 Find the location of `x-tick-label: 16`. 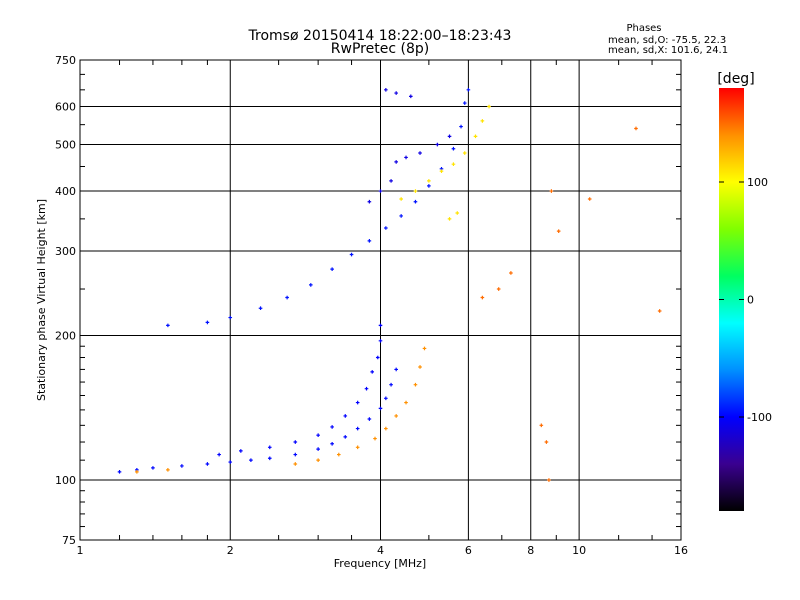

x-tick-label: 16 is located at coordinates (681, 550).